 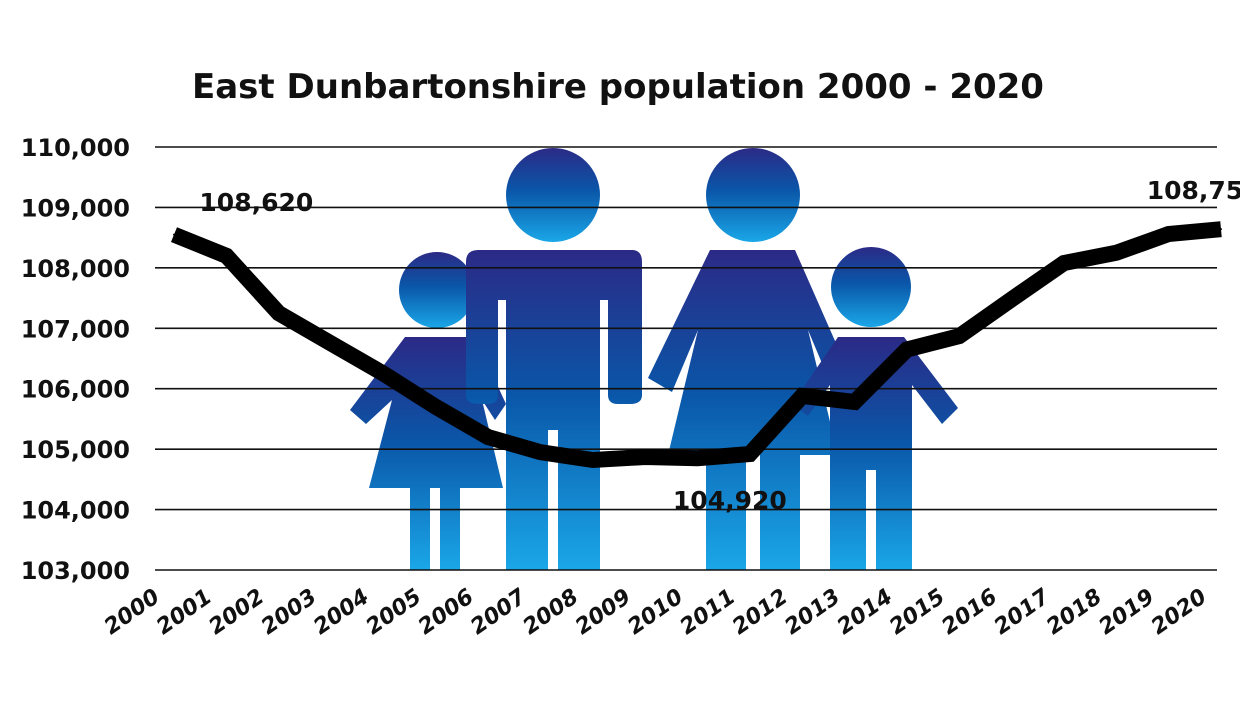 I want to click on y-tick-label: 103,000, so click(x=75, y=571).